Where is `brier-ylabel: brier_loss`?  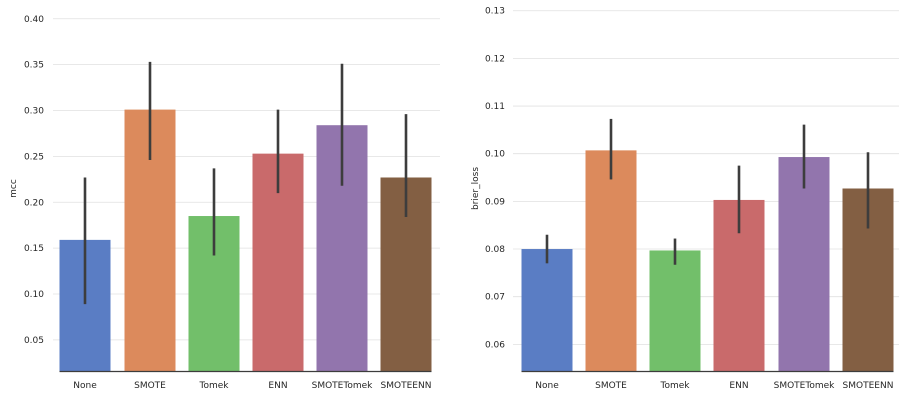
brier-ylabel: brier_loss is located at coordinates (476, 188).